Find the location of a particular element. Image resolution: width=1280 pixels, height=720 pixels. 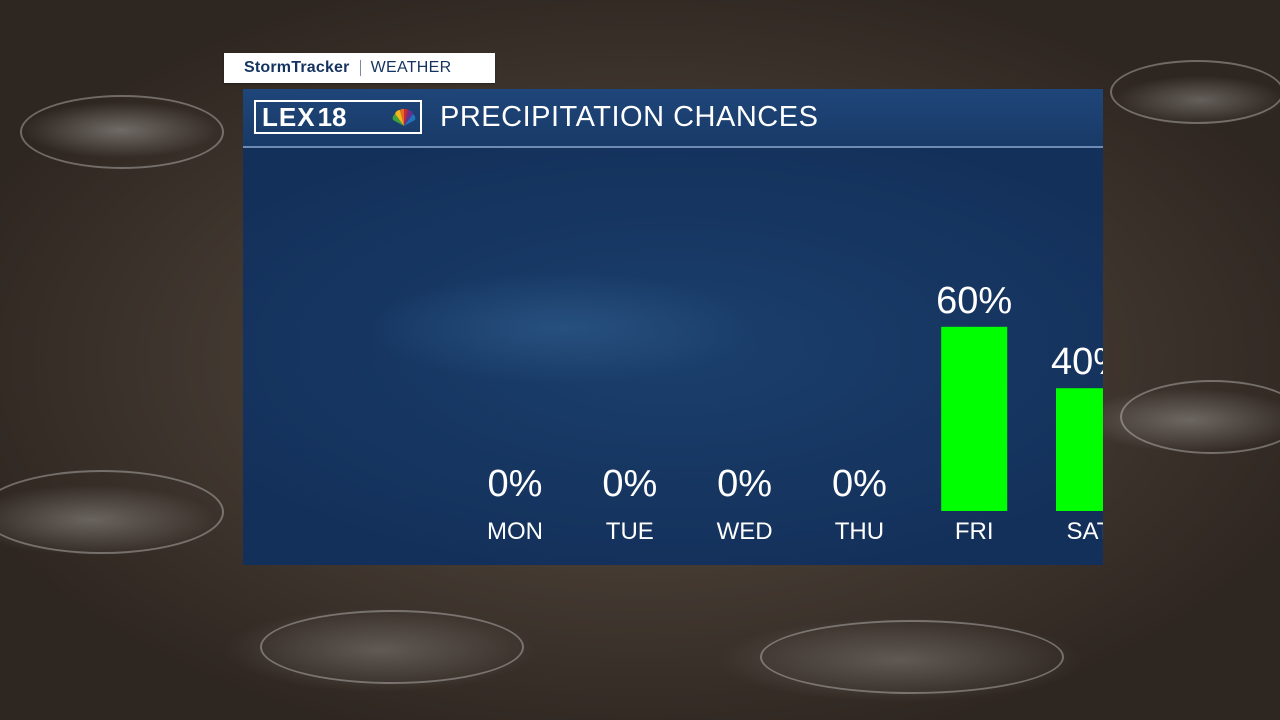

stormtracker-label: StormTracker is located at coordinates (297, 67).